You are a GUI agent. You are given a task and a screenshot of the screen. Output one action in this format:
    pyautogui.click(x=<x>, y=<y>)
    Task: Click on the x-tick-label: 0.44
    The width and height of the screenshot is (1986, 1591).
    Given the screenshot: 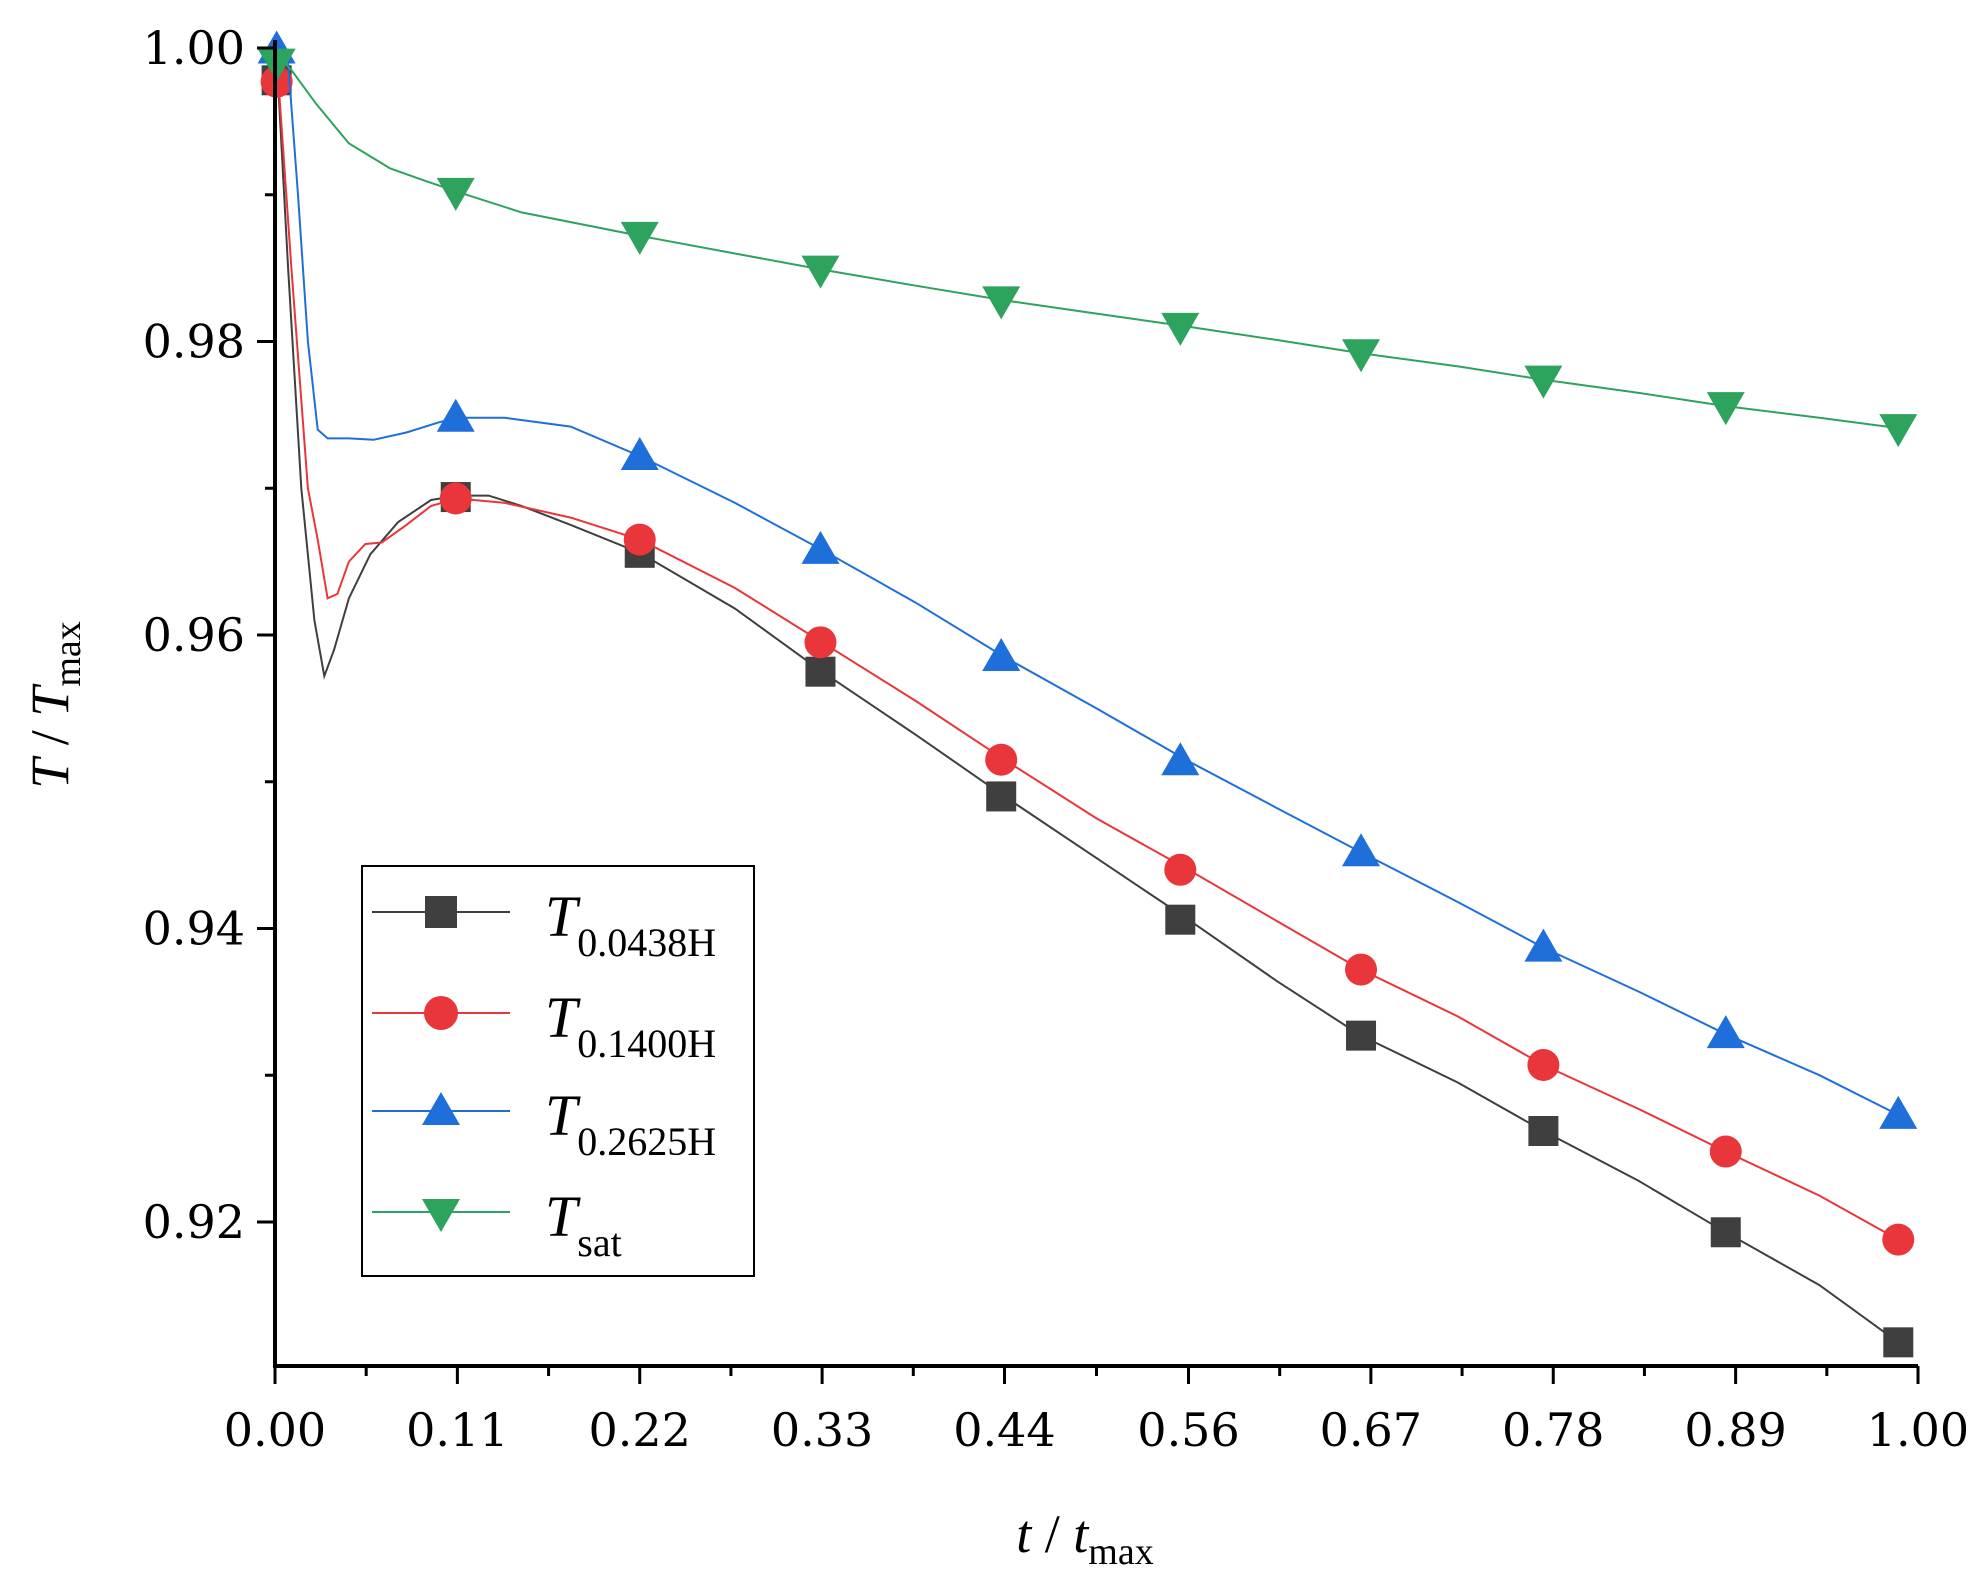 What is the action you would take?
    pyautogui.click(x=1004, y=1430)
    